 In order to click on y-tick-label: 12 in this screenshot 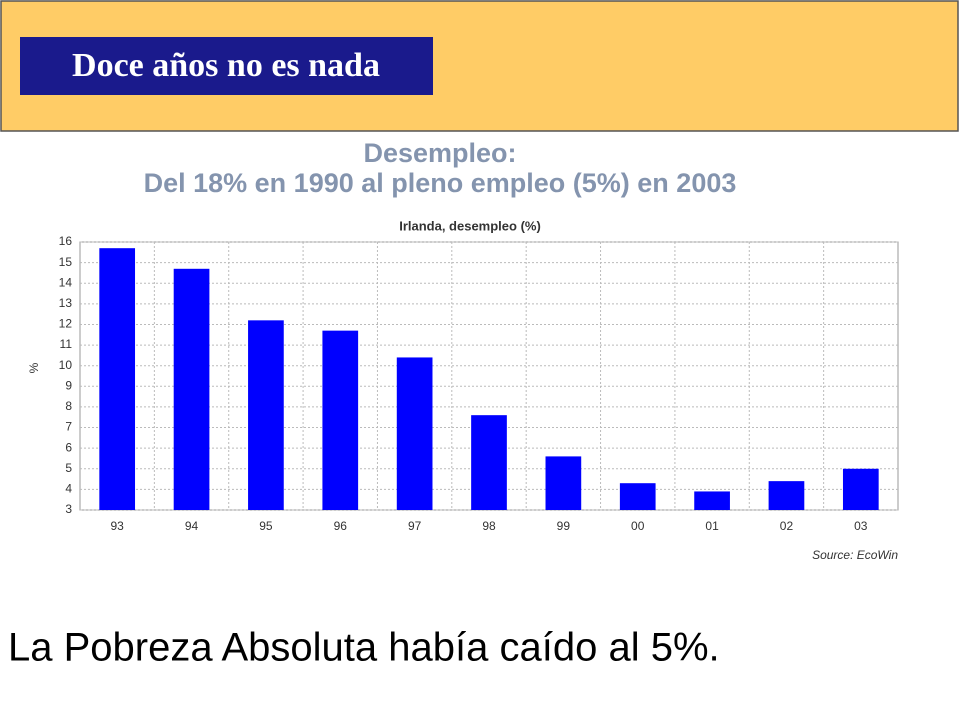, I will do `click(66, 324)`.